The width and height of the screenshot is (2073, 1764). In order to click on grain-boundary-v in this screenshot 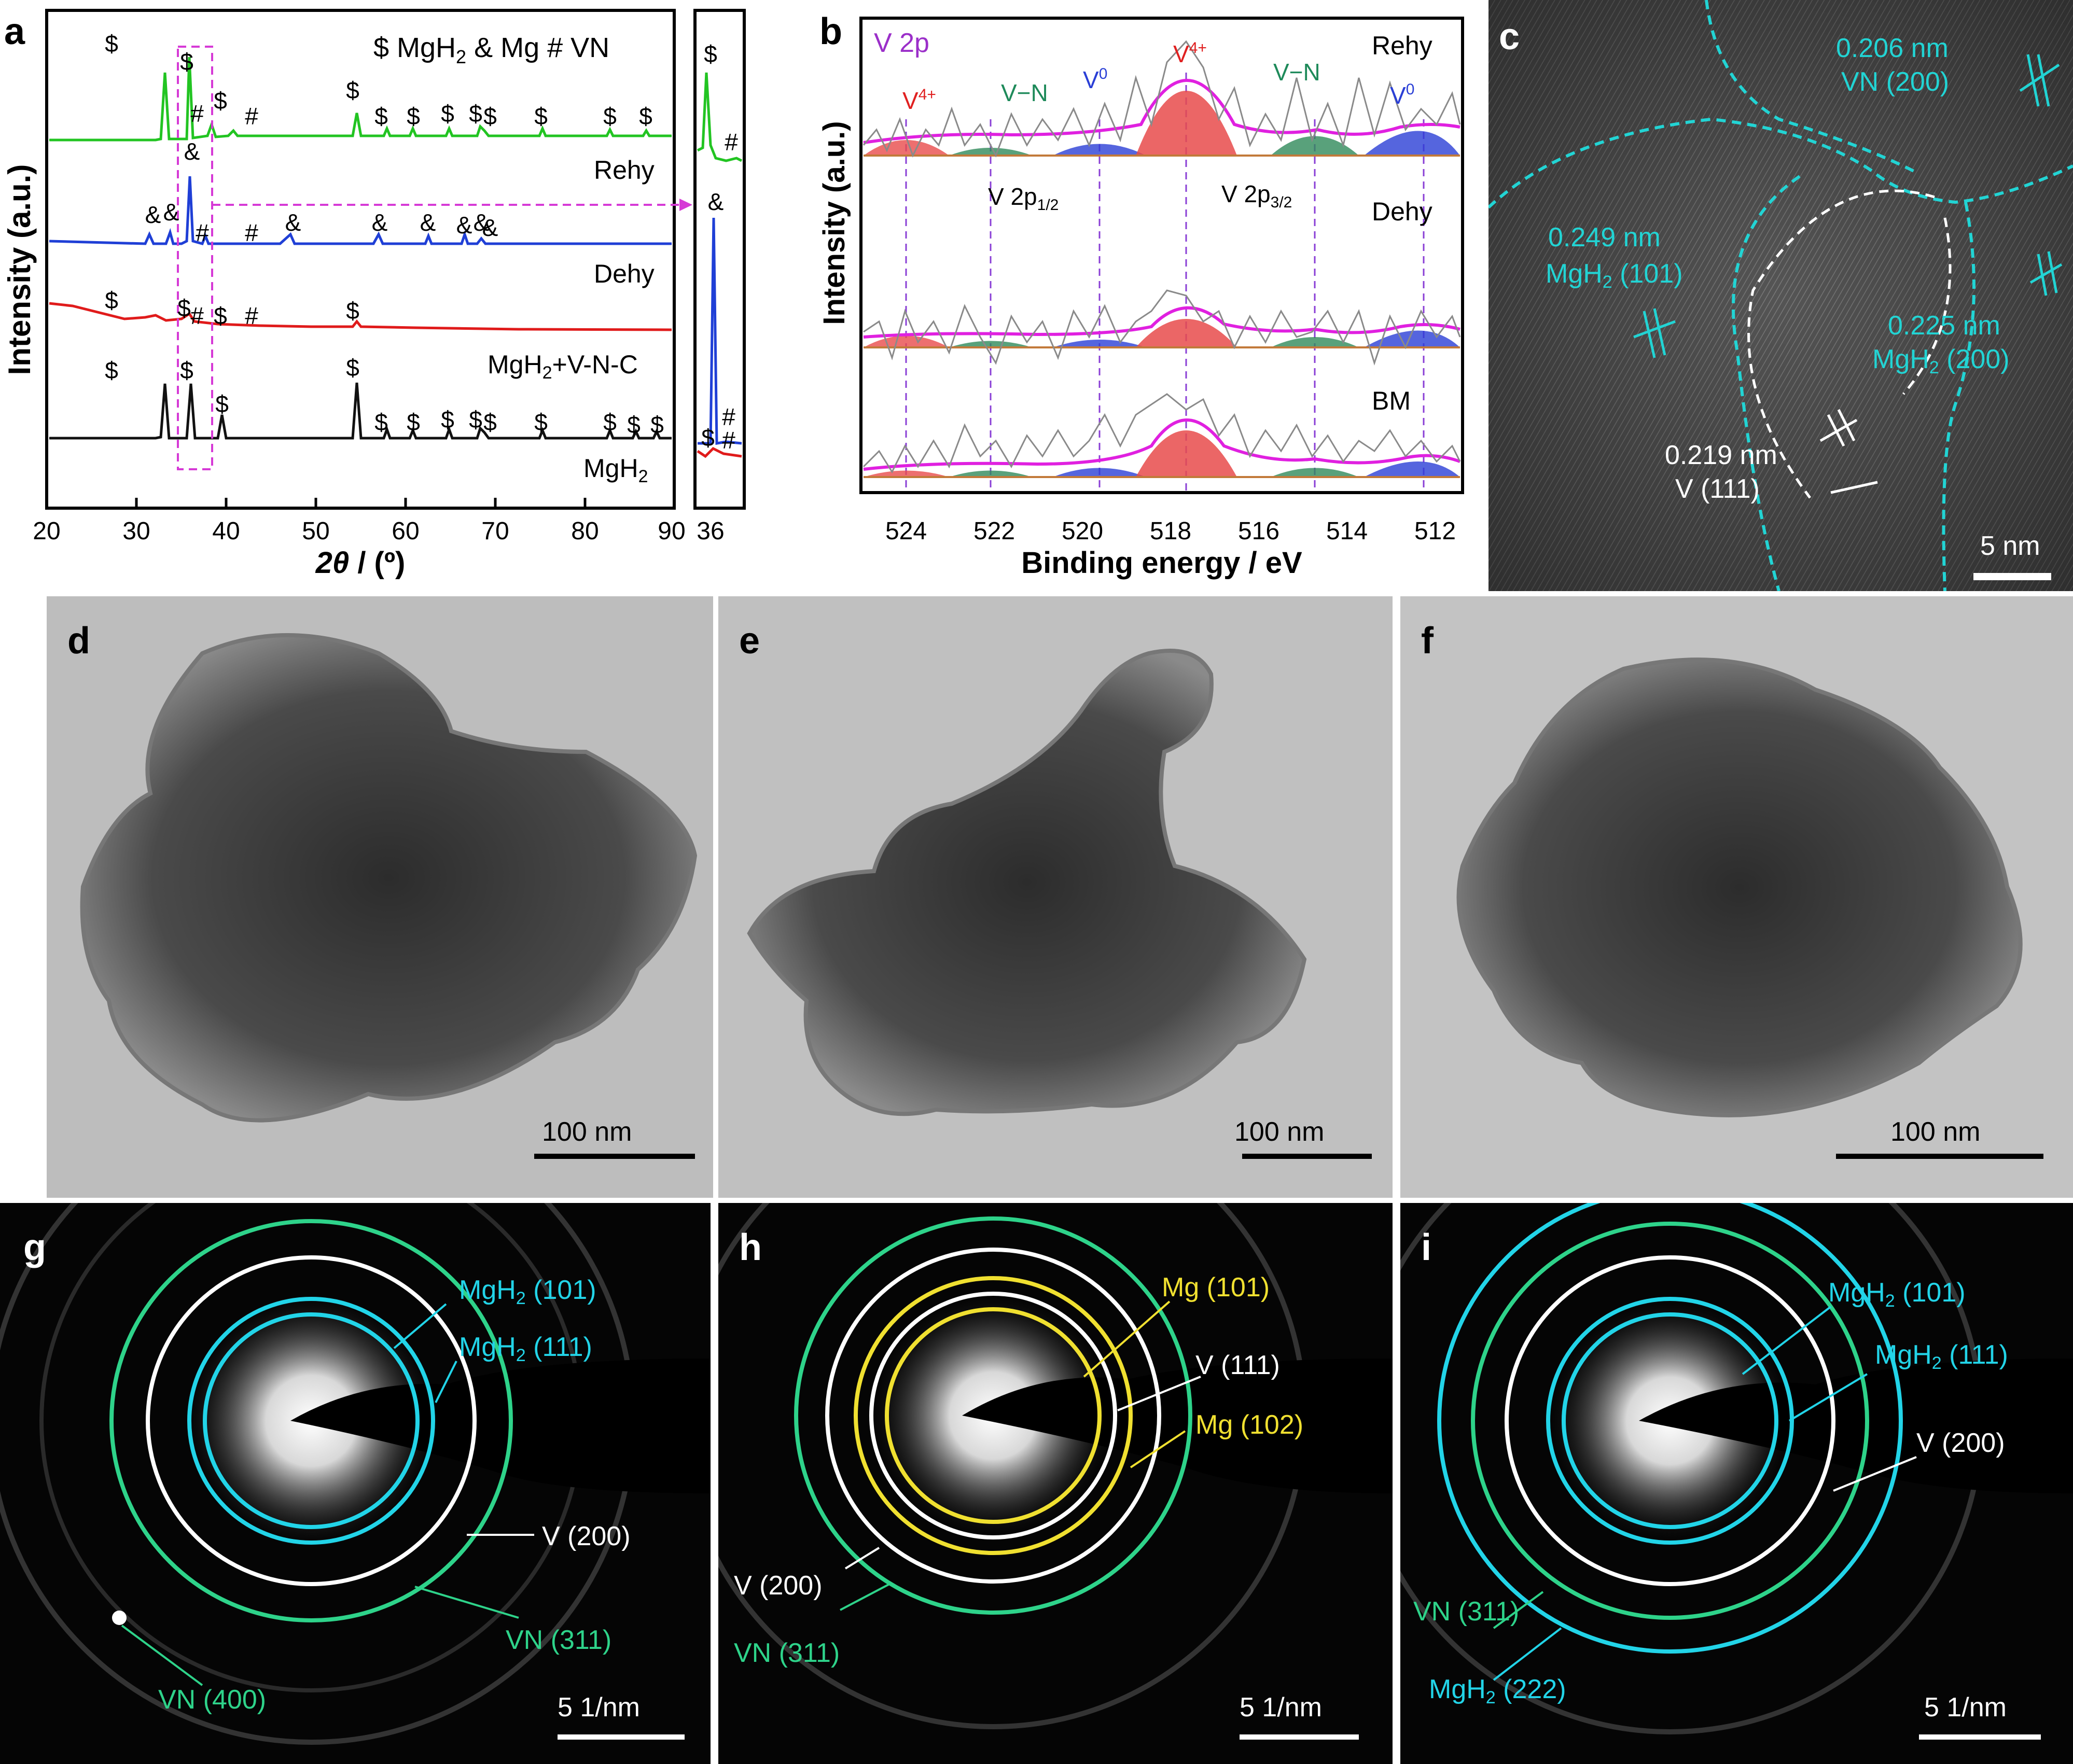, I will do `click(1841, 344)`.